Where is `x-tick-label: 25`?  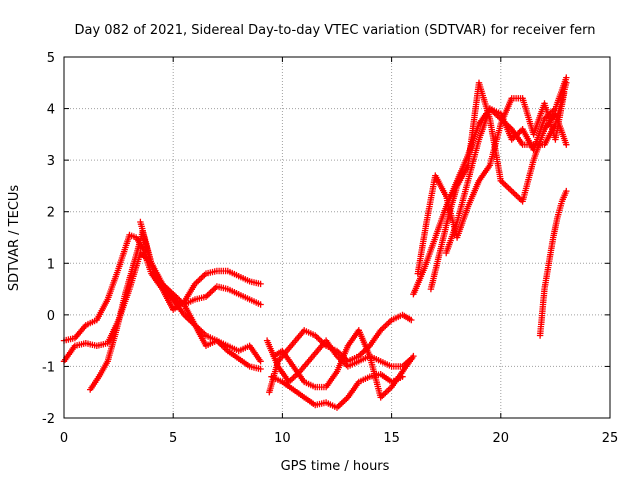
x-tick-label: 25 is located at coordinates (610, 438).